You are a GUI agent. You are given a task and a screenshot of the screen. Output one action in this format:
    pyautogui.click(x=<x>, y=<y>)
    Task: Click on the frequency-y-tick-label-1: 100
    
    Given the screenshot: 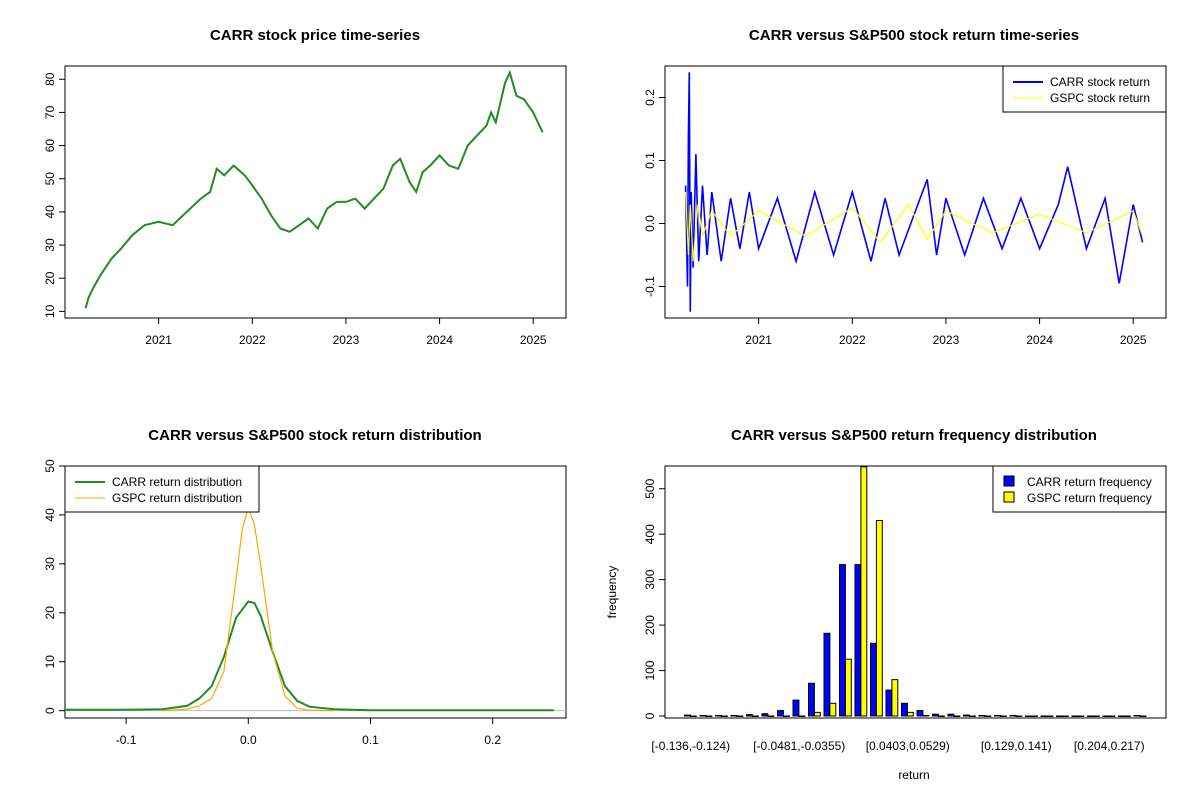 What is the action you would take?
    pyautogui.click(x=650, y=670)
    